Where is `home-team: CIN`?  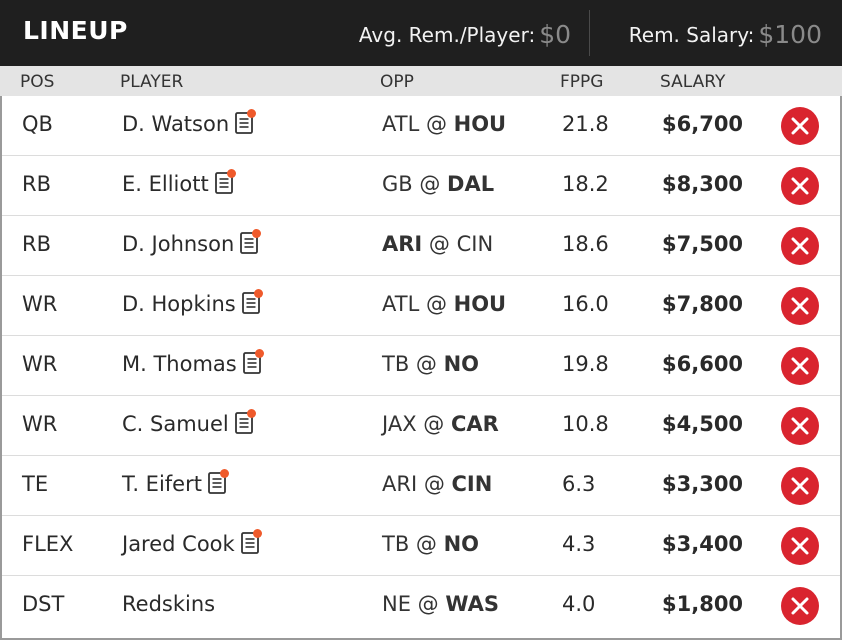
home-team: CIN is located at coordinates (472, 484).